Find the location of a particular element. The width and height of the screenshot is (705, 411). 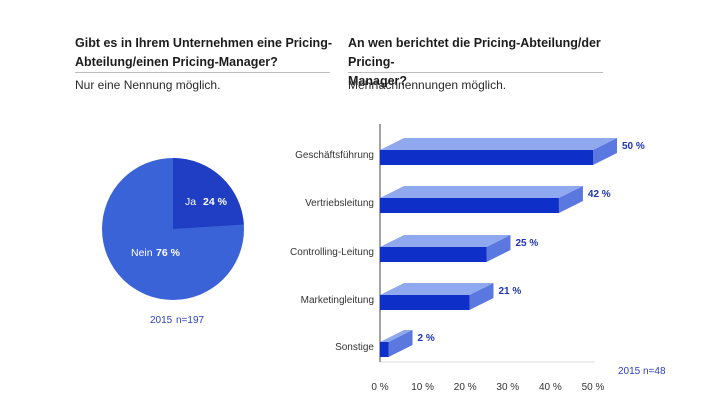

right-note: Mehrfachnennungen möglich. is located at coordinates (427, 85).